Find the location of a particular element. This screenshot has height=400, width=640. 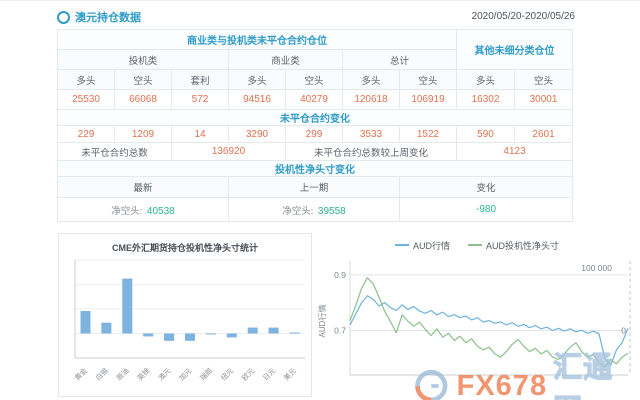

net-previous-value: 39558 is located at coordinates (331, 211).